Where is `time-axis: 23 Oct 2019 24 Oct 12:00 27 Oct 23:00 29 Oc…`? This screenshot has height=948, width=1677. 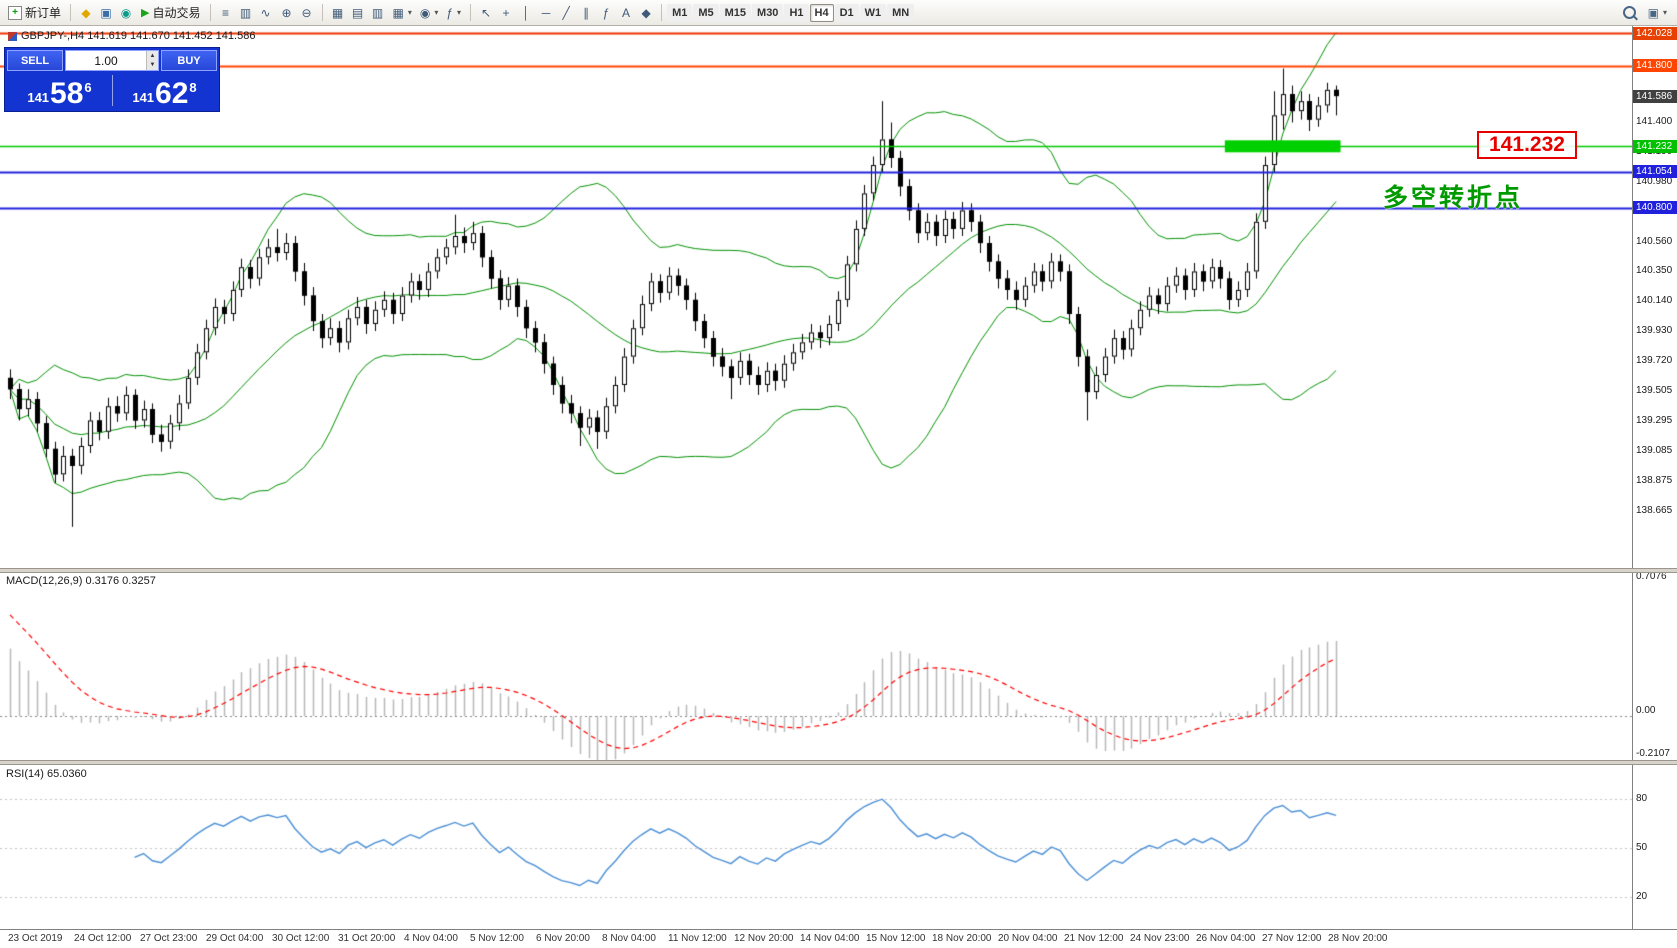
time-axis: 23 Oct 2019 24 Oct 12:00 27 Oct 23:00 29 Oc… is located at coordinates (838, 938).